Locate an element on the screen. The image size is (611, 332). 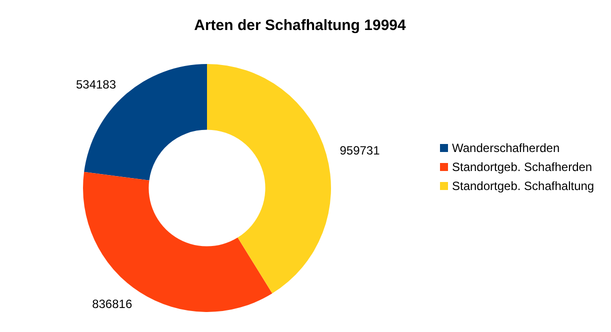
data-label: 836816 is located at coordinates (112, 303).